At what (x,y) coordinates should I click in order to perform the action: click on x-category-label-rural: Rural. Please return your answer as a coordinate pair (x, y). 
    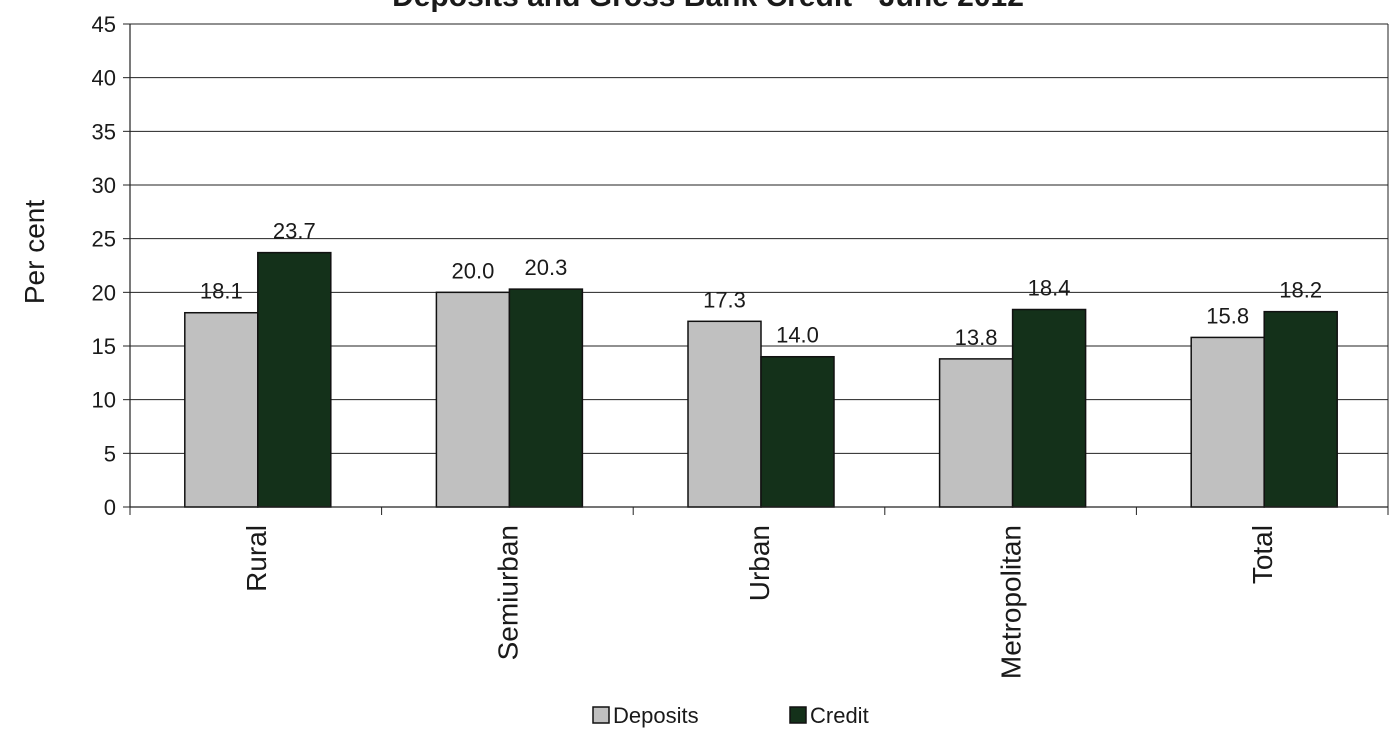
    Looking at the image, I should click on (256, 558).